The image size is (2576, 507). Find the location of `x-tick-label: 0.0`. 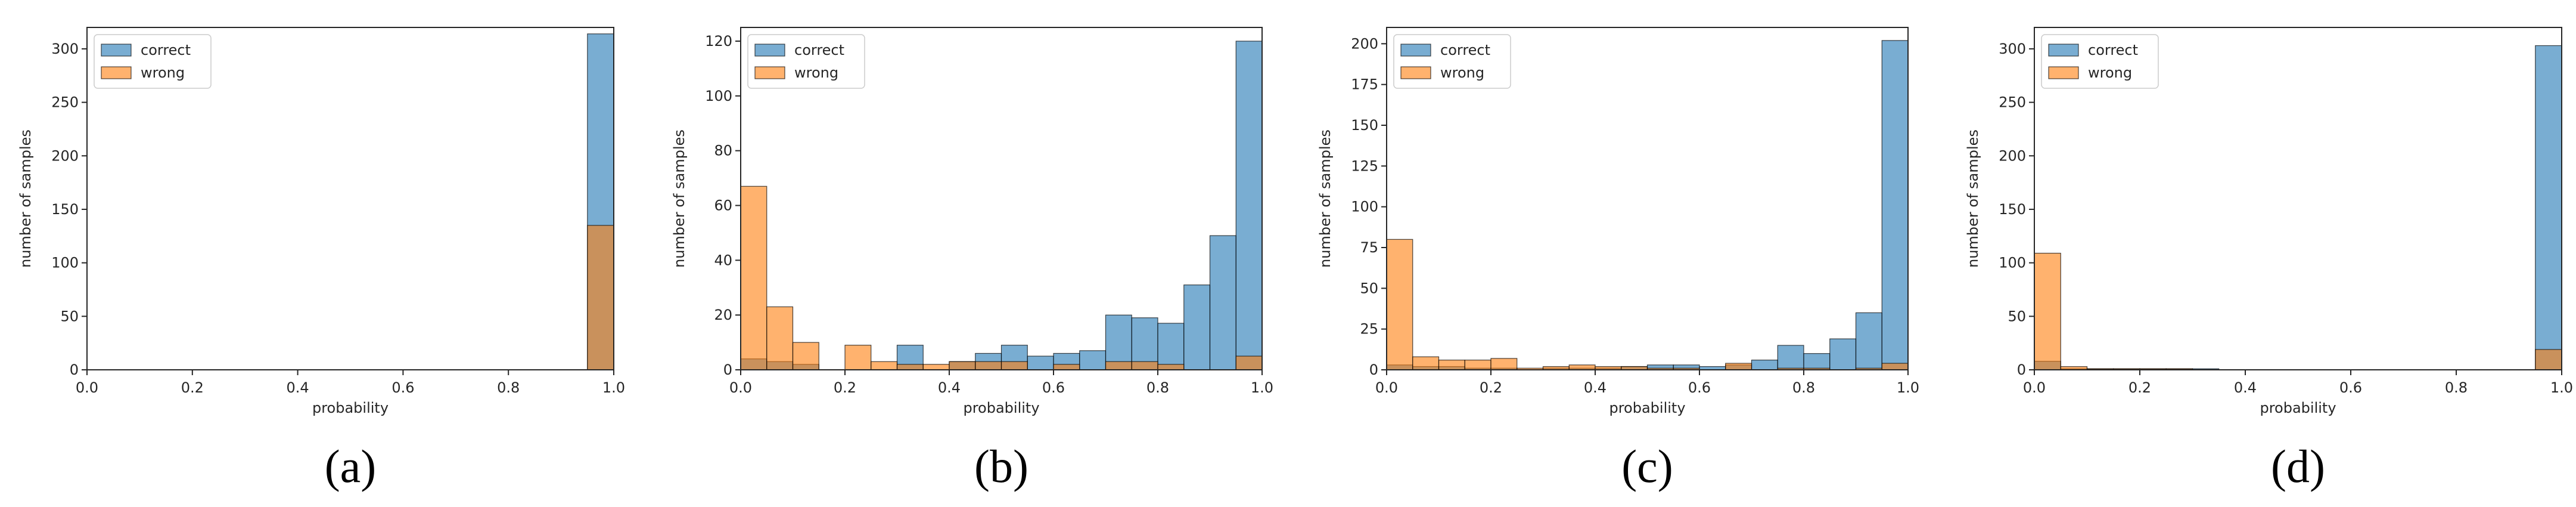

x-tick-label: 0.0 is located at coordinates (740, 387).